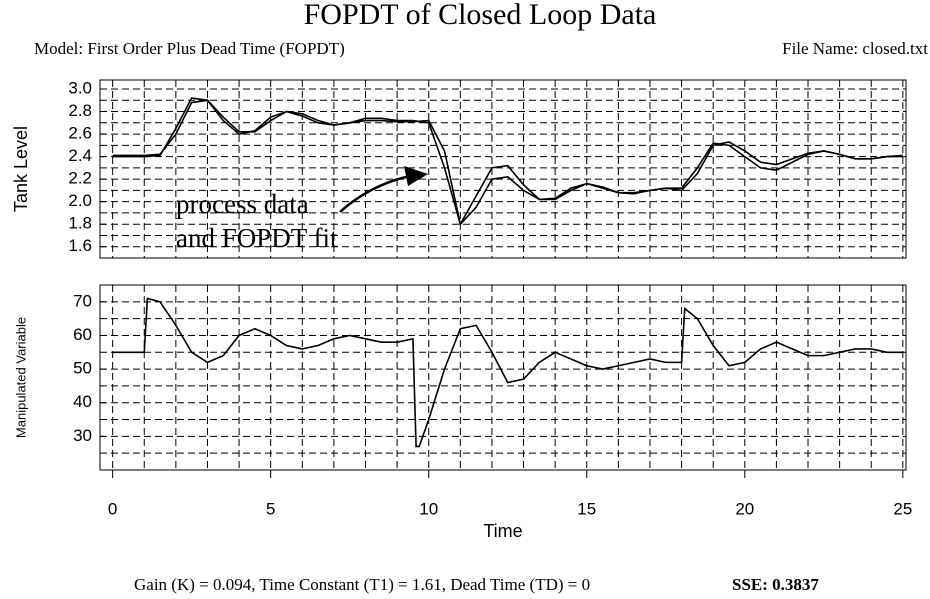  I want to click on y-tick-label: 1.8, so click(80, 223).